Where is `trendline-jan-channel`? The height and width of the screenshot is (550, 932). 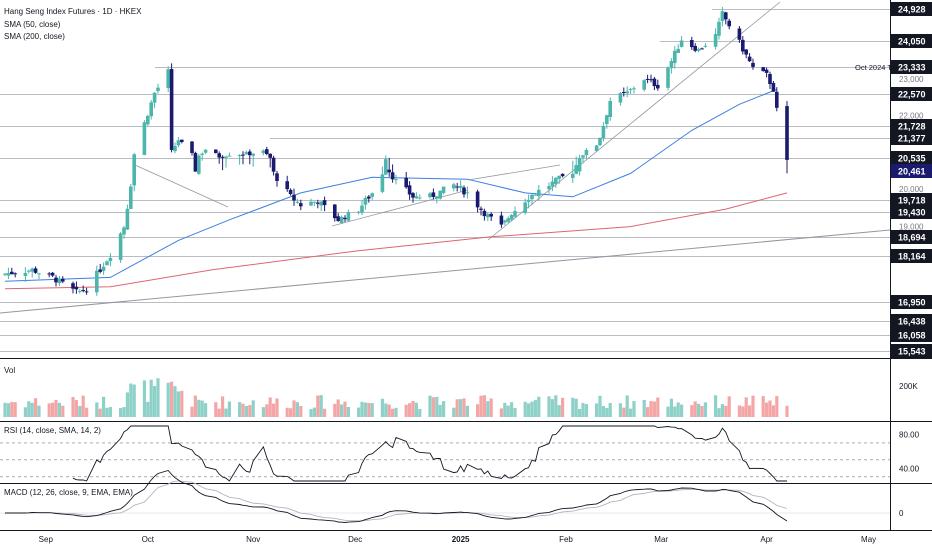
trendline-jan-channel is located at coordinates (514, 172).